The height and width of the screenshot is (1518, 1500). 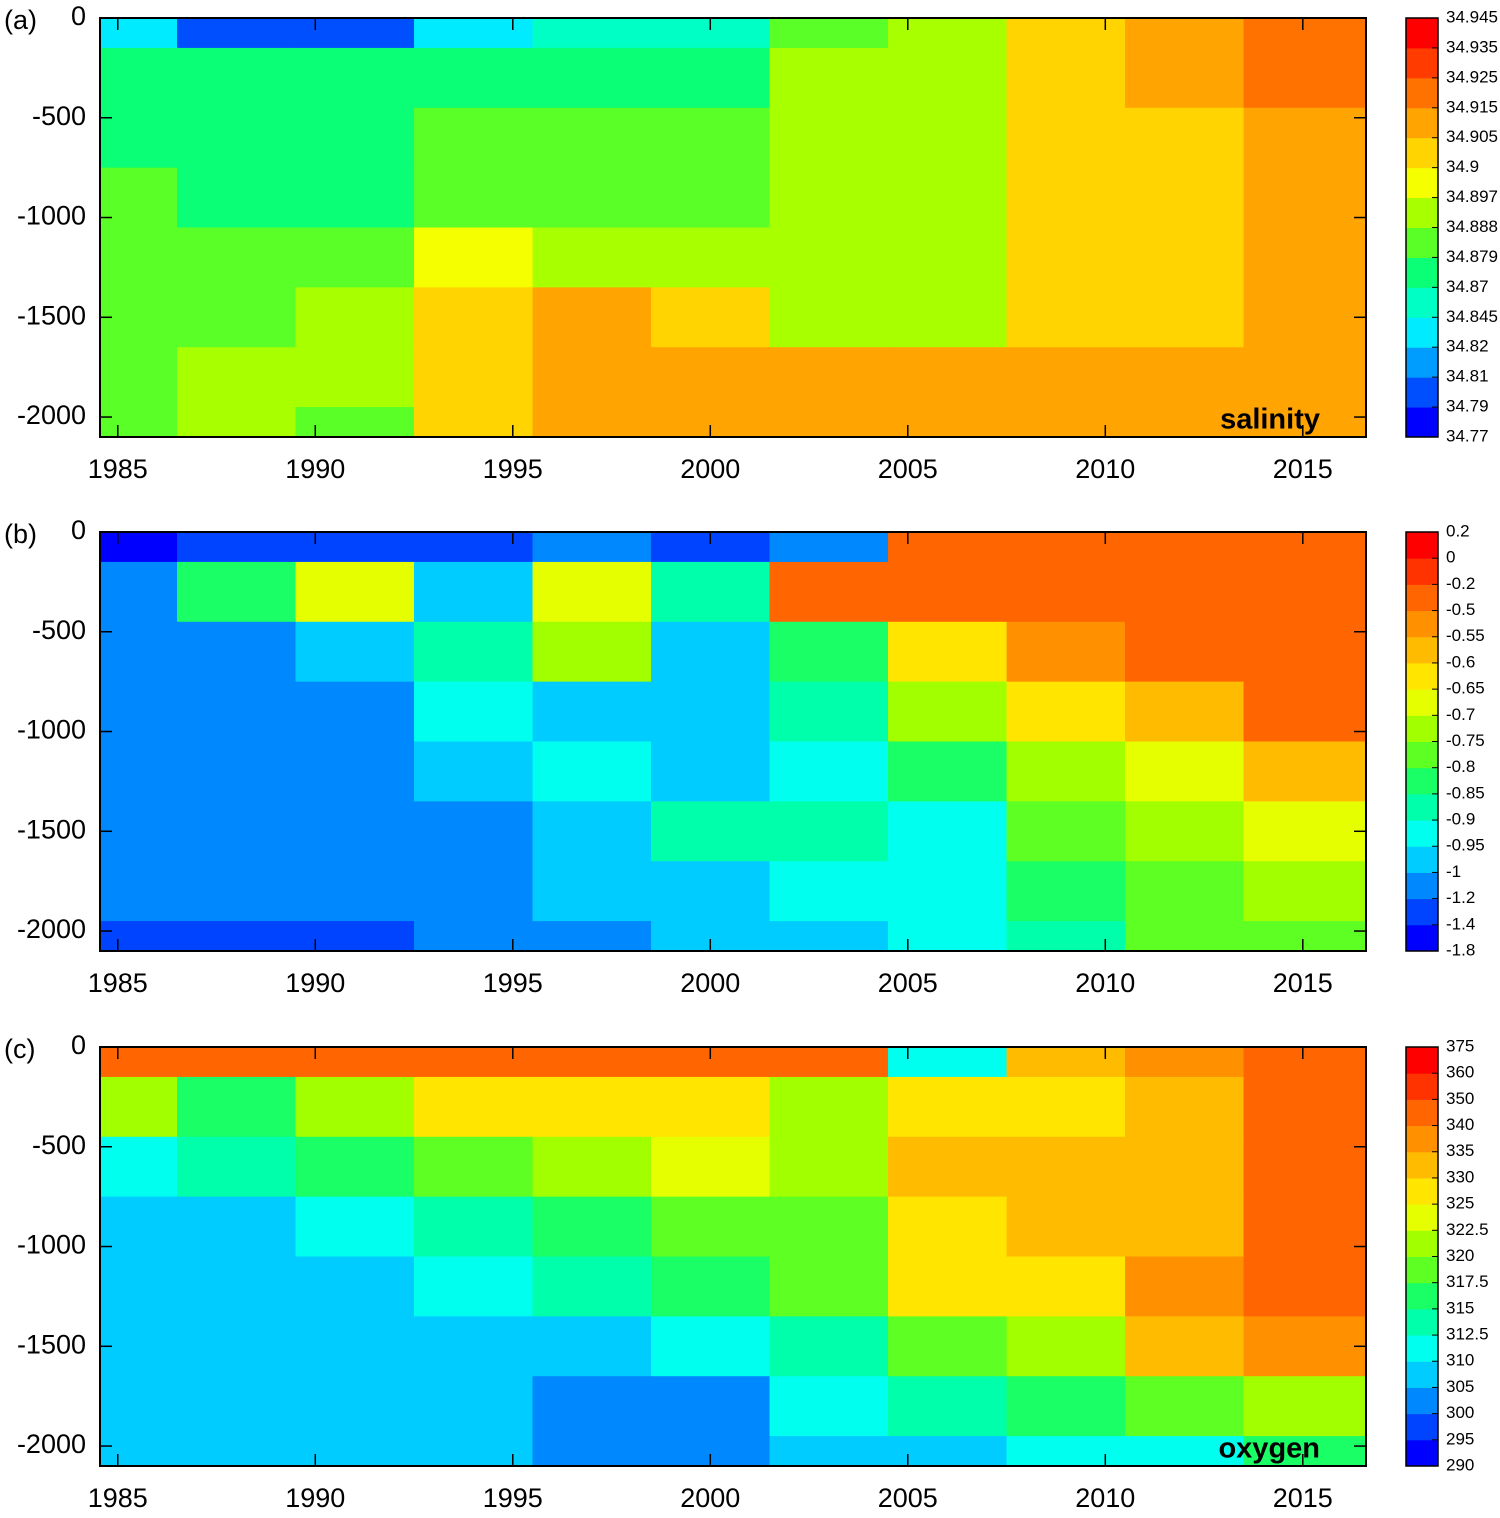 What do you see at coordinates (1460, 1124) in the screenshot?
I see `colorbar-label: 340` at bounding box center [1460, 1124].